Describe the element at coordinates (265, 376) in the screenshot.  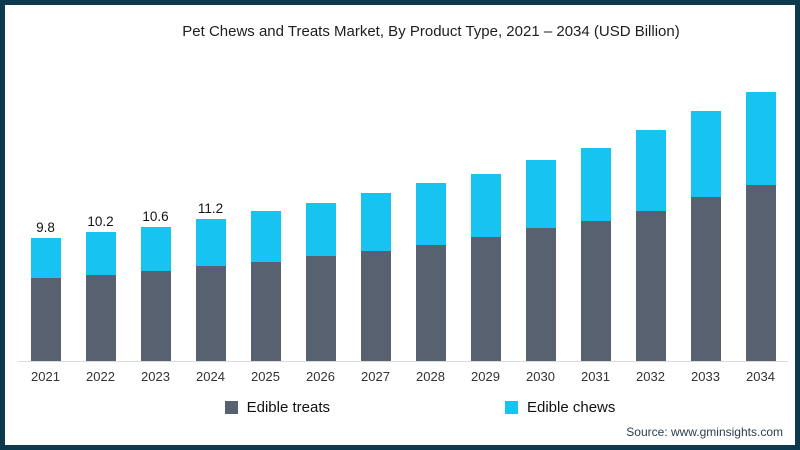
I see `x-axis-label: 2025` at that location.